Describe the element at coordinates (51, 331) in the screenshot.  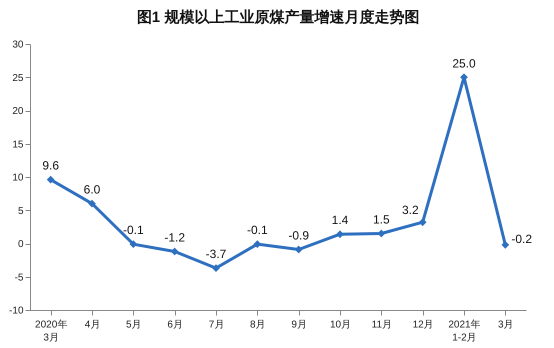
I see `x-tick-label: 2020年 3月` at that location.